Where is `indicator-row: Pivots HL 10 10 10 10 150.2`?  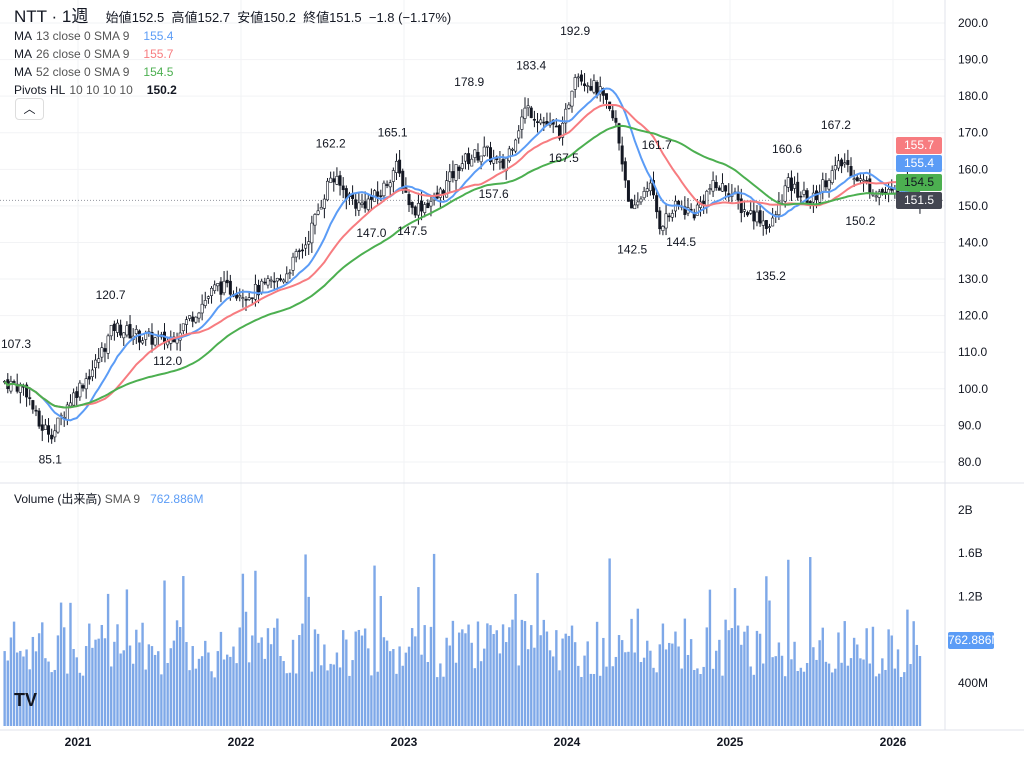
indicator-row: Pivots HL 10 10 10 10 150.2 is located at coordinates (232, 90).